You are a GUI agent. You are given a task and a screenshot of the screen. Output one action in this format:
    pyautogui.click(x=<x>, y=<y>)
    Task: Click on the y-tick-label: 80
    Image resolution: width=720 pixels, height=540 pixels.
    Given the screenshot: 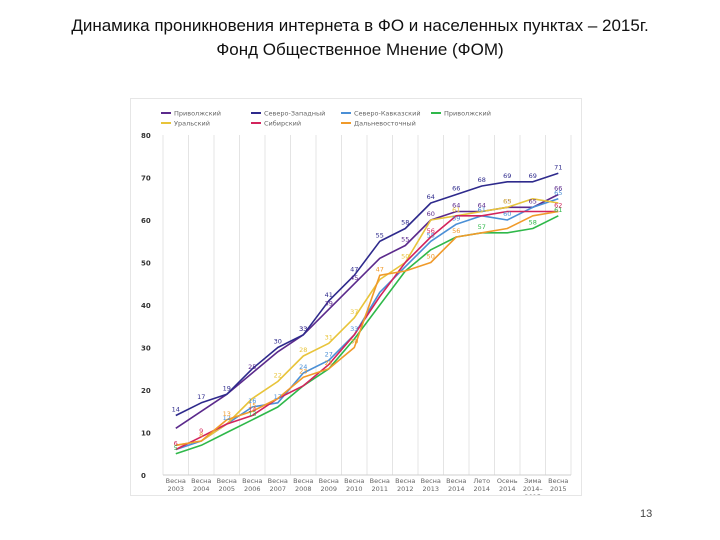 What is the action you would take?
    pyautogui.click(x=146, y=136)
    